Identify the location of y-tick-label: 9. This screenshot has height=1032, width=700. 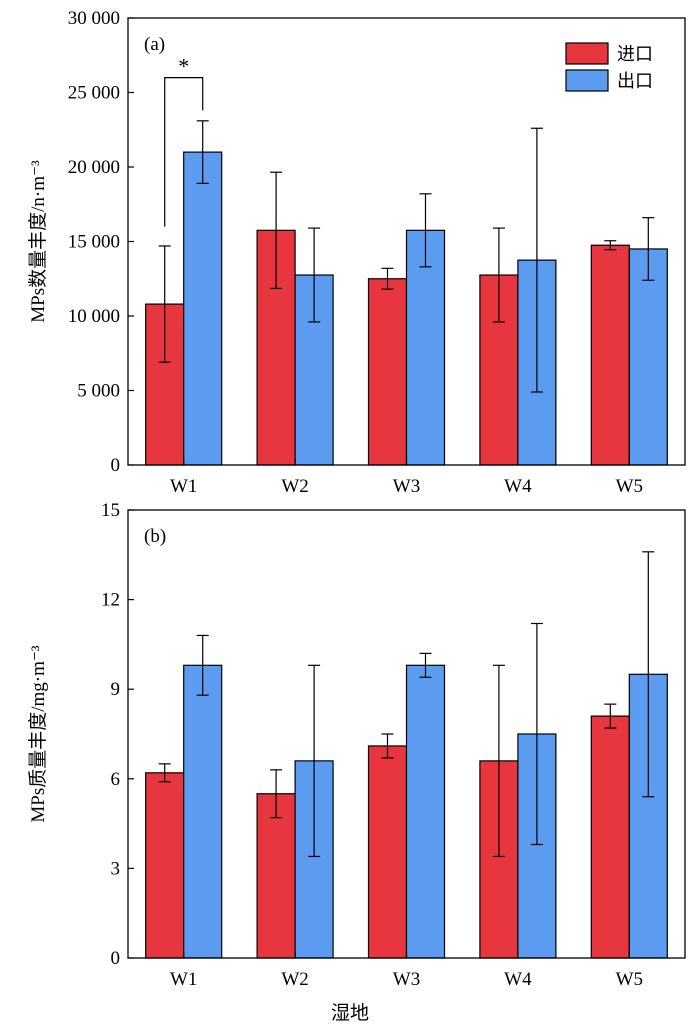
(116, 689).